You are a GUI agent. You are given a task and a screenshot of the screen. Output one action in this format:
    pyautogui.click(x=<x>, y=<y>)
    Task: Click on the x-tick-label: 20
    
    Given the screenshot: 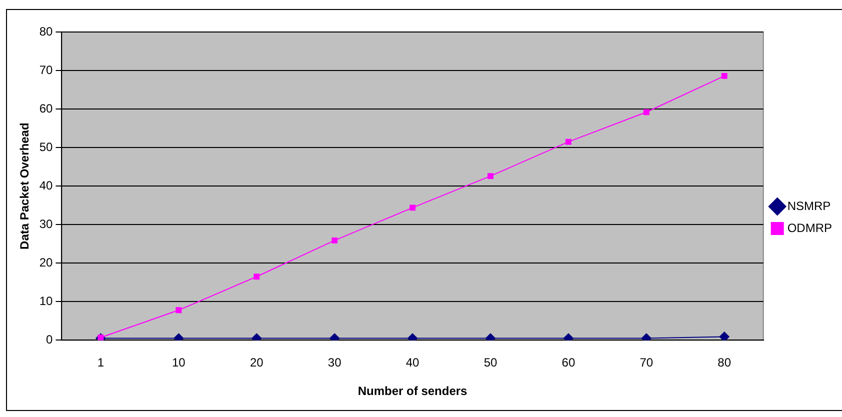 What is the action you would take?
    pyautogui.click(x=257, y=363)
    